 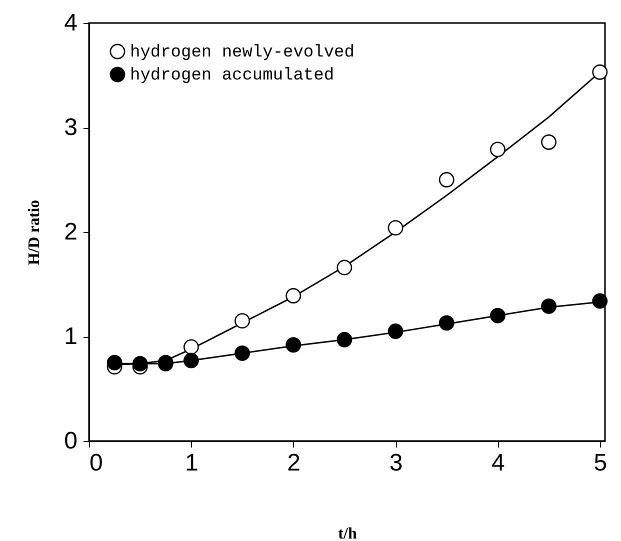 What do you see at coordinates (232, 76) in the screenshot?
I see `legend-label: hydrogen accumulated` at bounding box center [232, 76].